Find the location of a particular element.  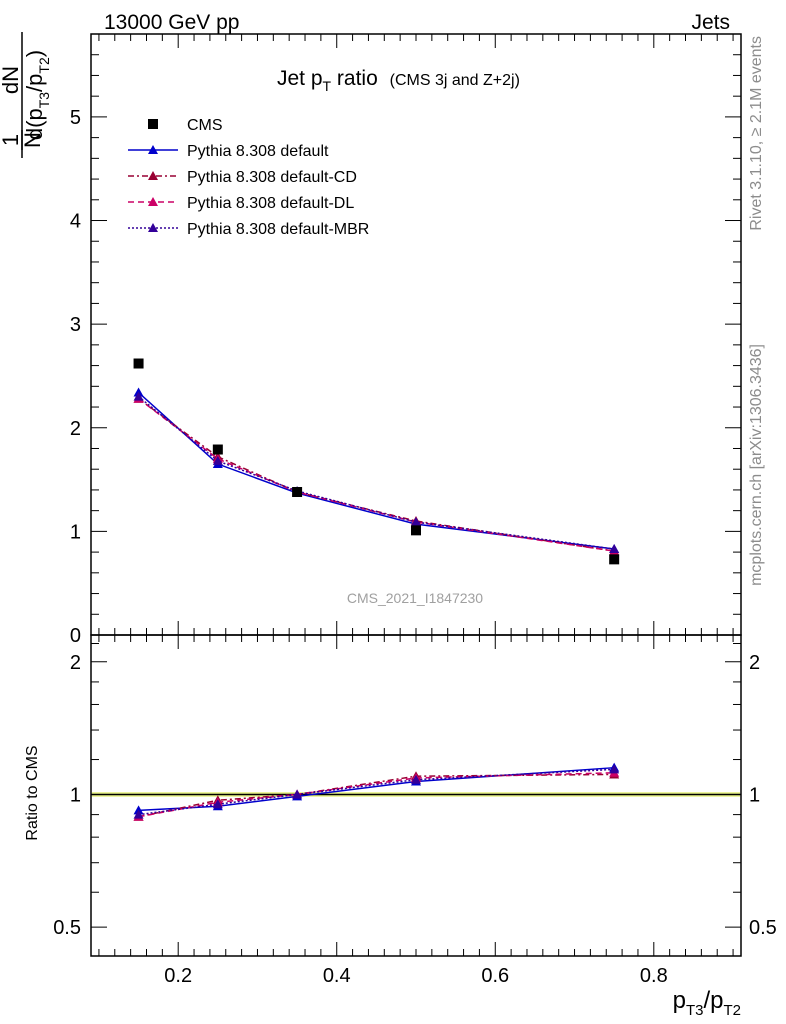

legend-label: Pythia 8.308 default-MBR is located at coordinates (278, 229).